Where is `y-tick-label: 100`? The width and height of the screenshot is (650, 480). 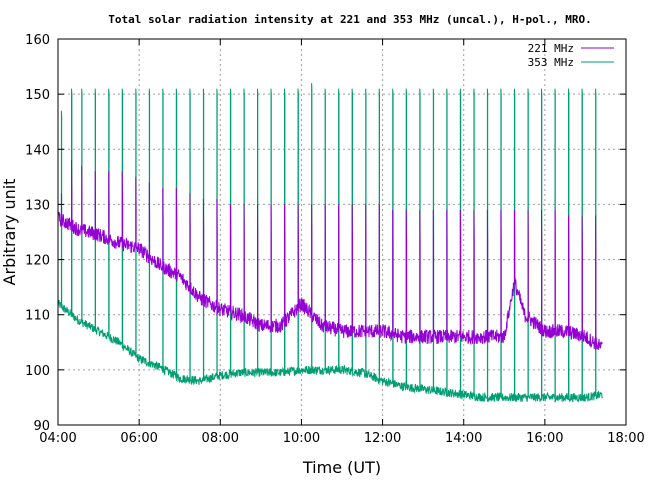 y-tick-label: 100 is located at coordinates (37, 371).